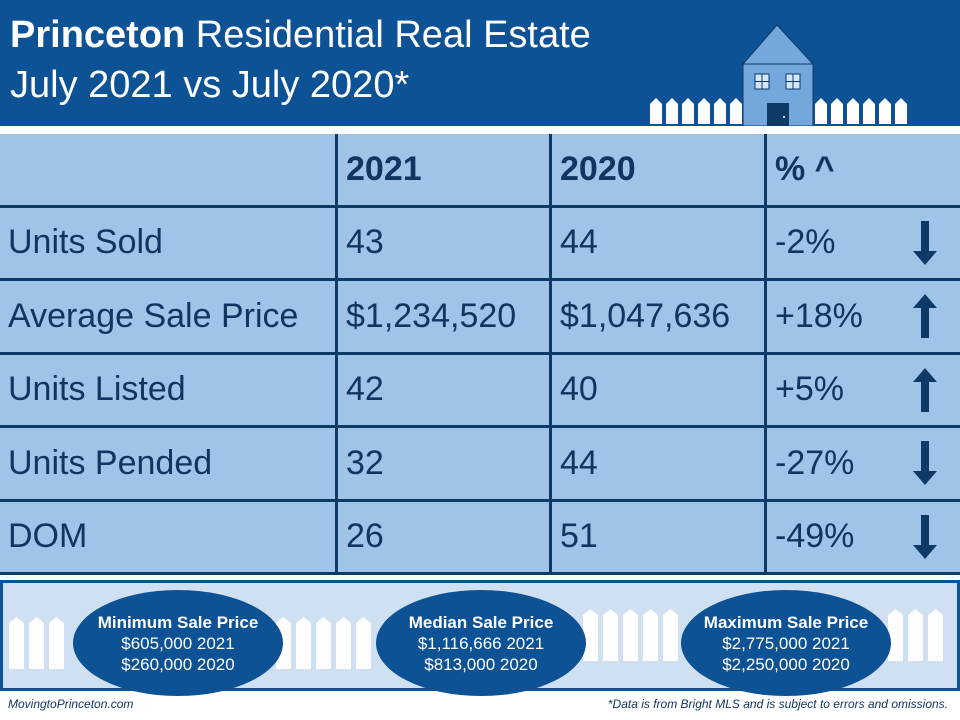  I want to click on row-label: Units Sold, so click(167, 242).